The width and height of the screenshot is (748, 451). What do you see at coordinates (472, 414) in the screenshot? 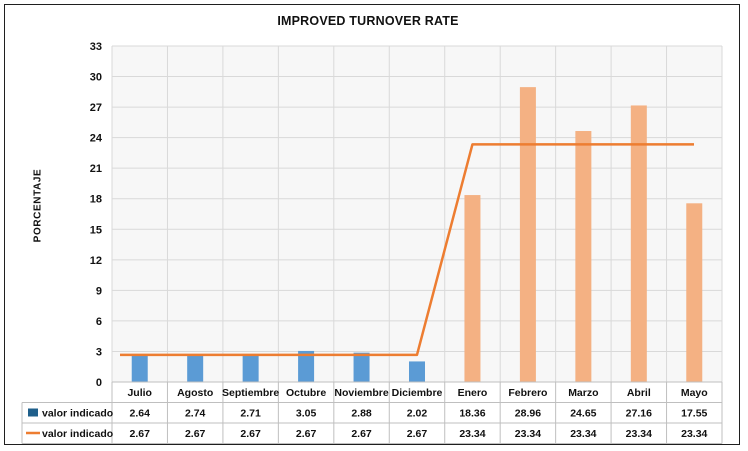
I see `data-label: 18.36` at bounding box center [472, 414].